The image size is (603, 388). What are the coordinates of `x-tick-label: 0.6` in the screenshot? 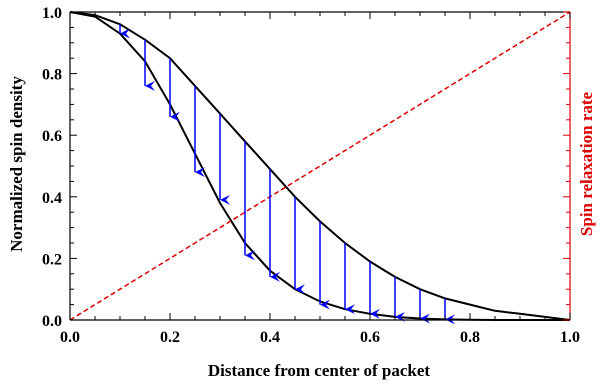 It's located at (370, 337).